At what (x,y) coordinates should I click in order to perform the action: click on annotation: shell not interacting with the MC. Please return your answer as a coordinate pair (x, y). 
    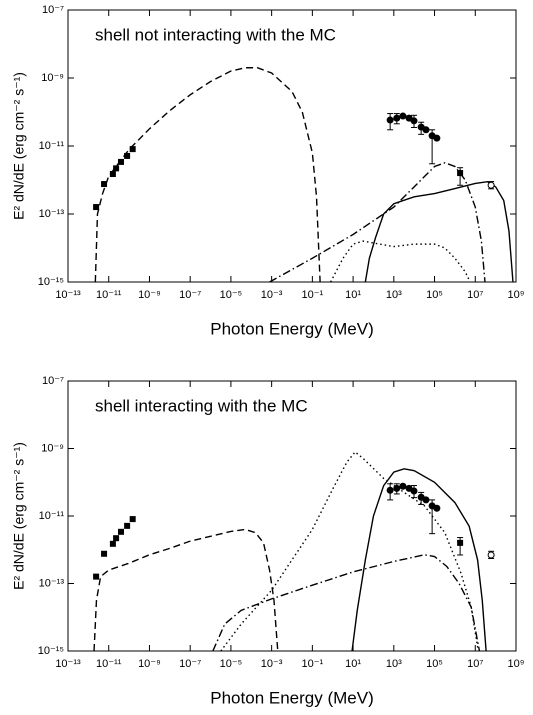
    Looking at the image, I should click on (215, 34).